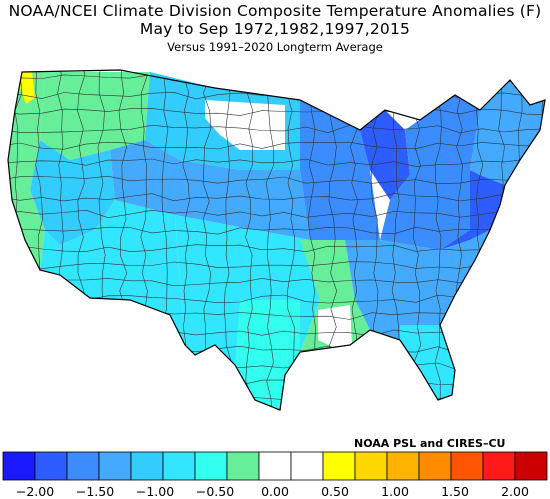 Image resolution: width=550 pixels, height=499 pixels. What do you see at coordinates (385, 155) in the screenshot?
I see `region-michigan` at bounding box center [385, 155].